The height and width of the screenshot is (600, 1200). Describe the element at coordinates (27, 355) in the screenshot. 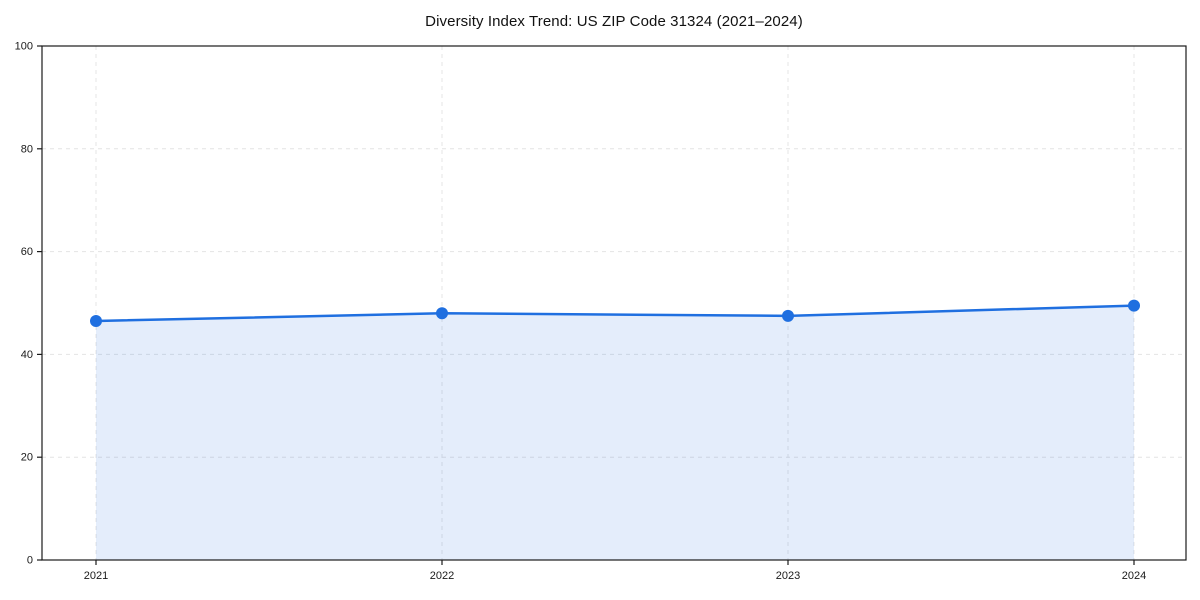

I see `y-tick-label: 40` at that location.